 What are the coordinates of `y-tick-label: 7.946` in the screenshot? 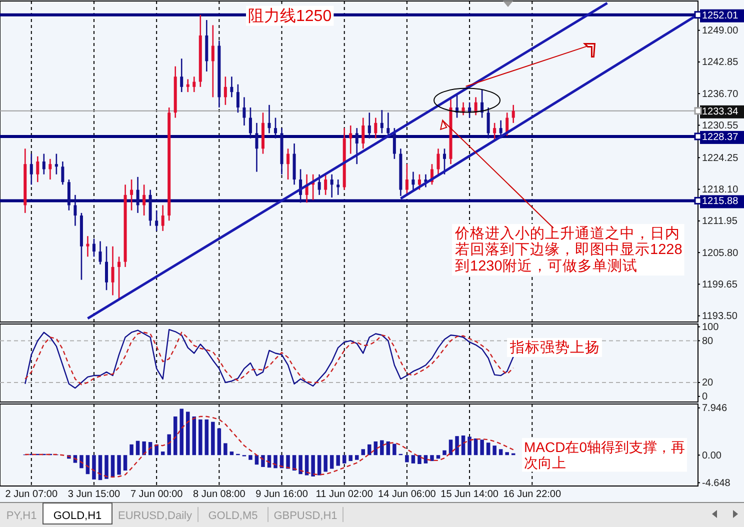 It's located at (715, 408).